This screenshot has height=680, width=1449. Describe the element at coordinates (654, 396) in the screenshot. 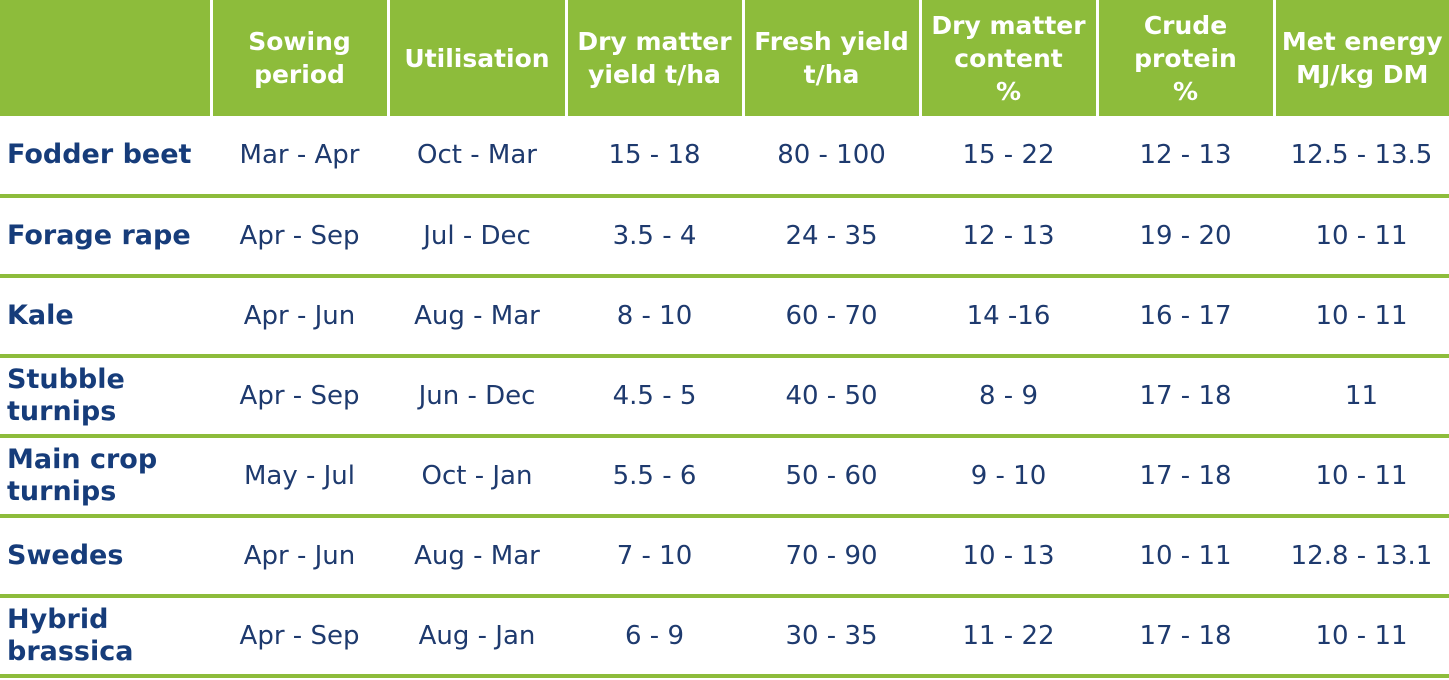

I see `dry-matter-yield-cell: 4.5 - 5` at that location.